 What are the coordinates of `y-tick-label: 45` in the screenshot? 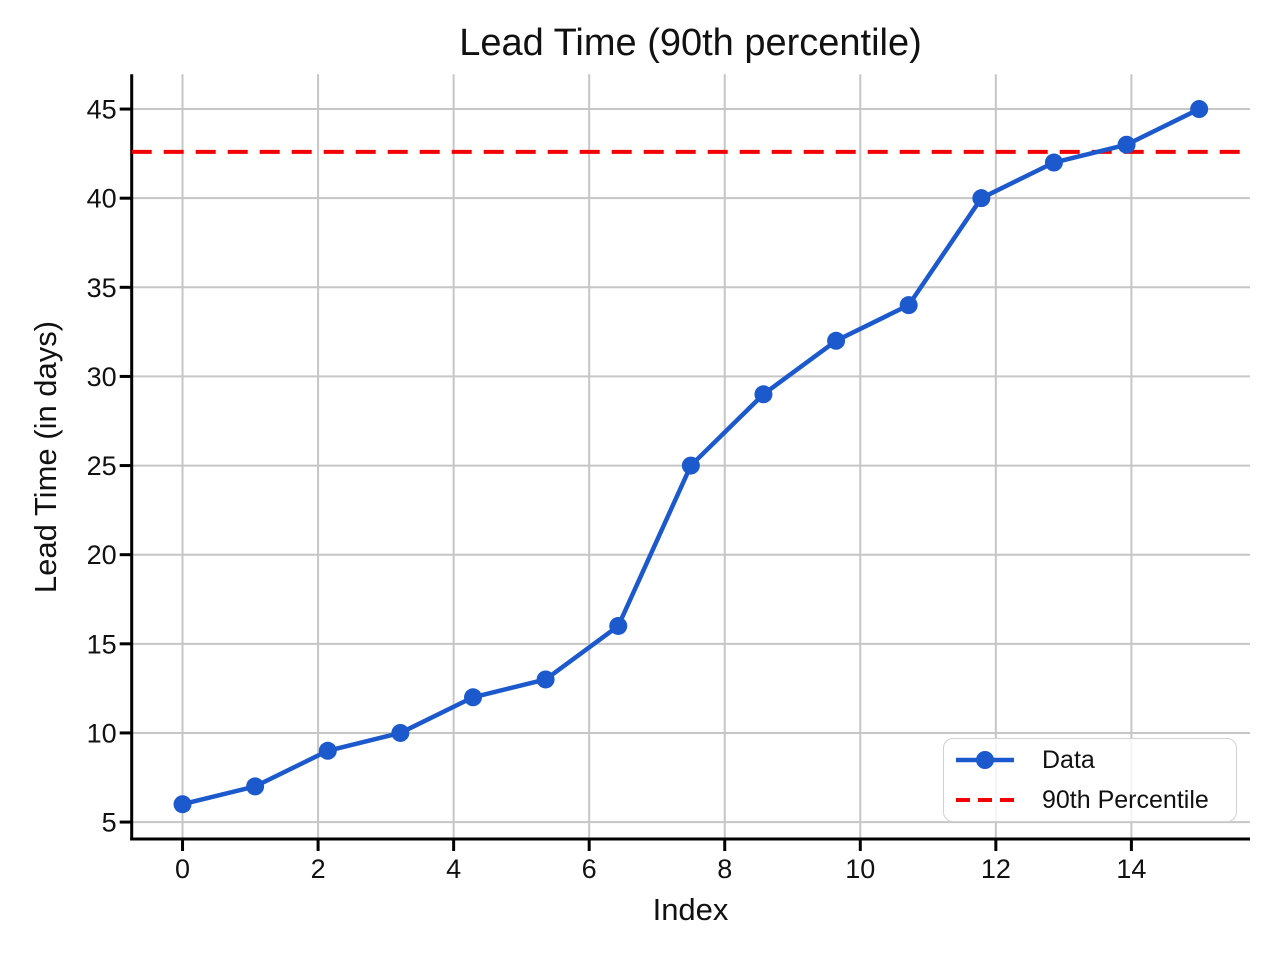 It's located at (102, 110).